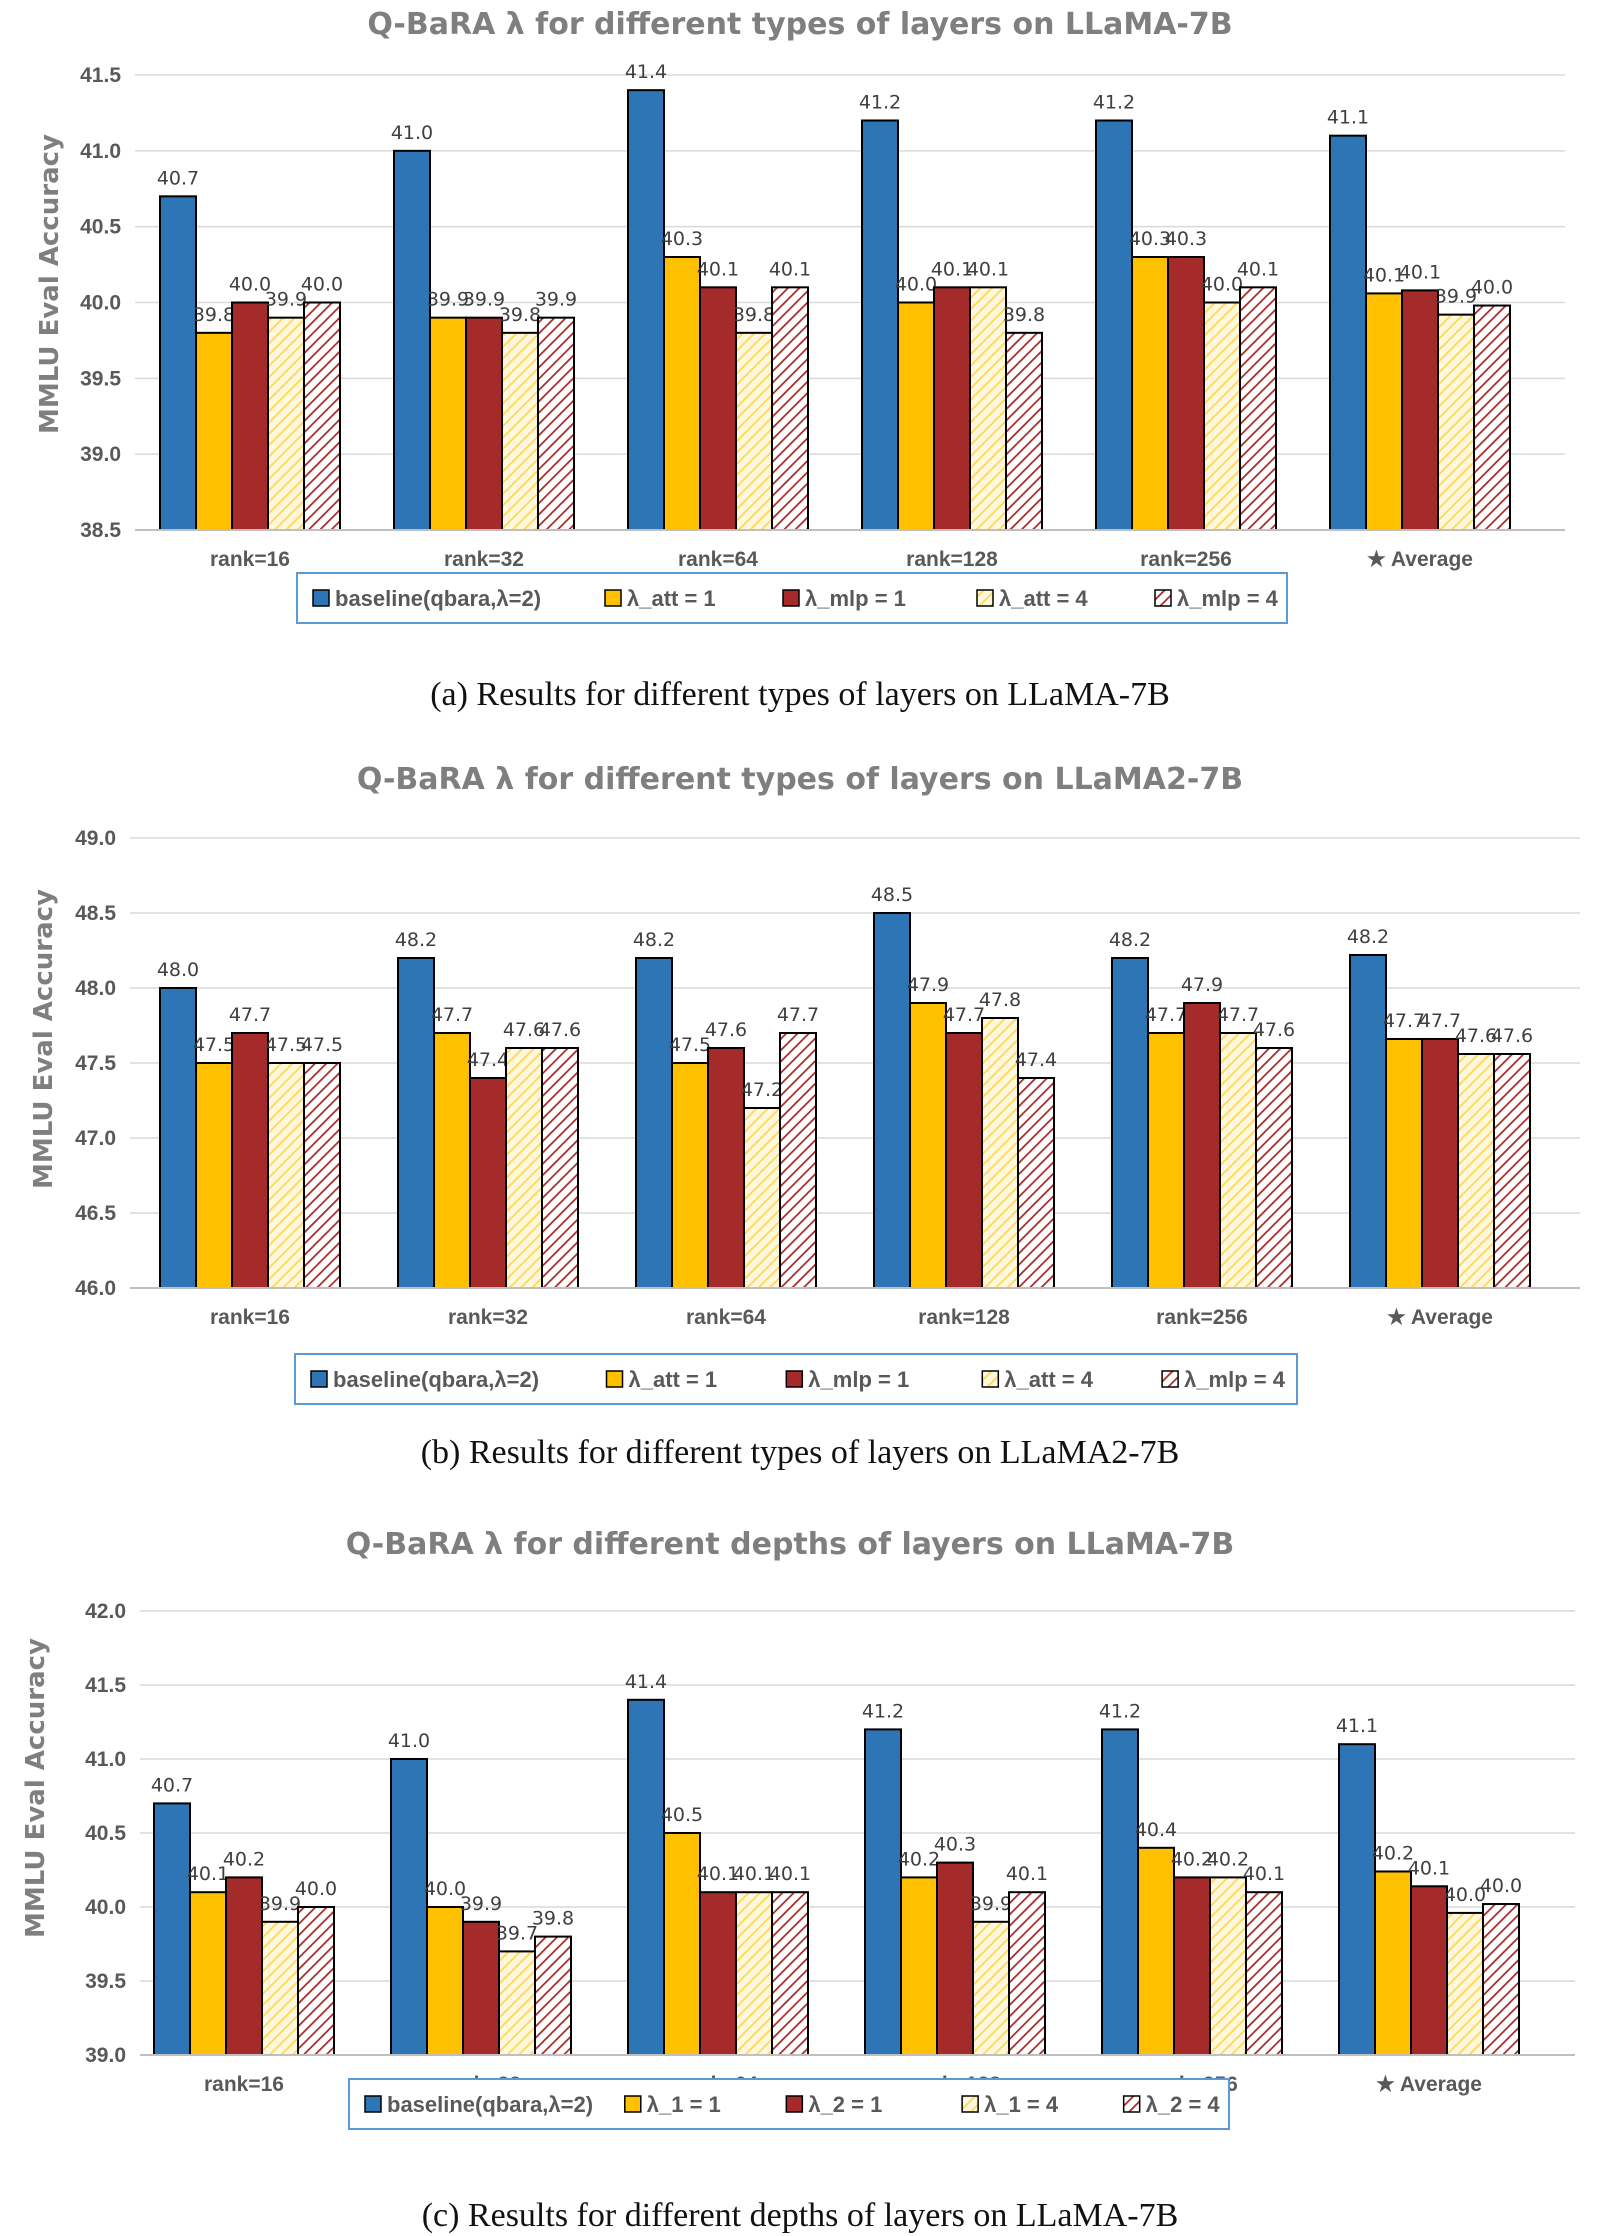  I want to click on y-tick-label: 41.5, so click(100, 75).